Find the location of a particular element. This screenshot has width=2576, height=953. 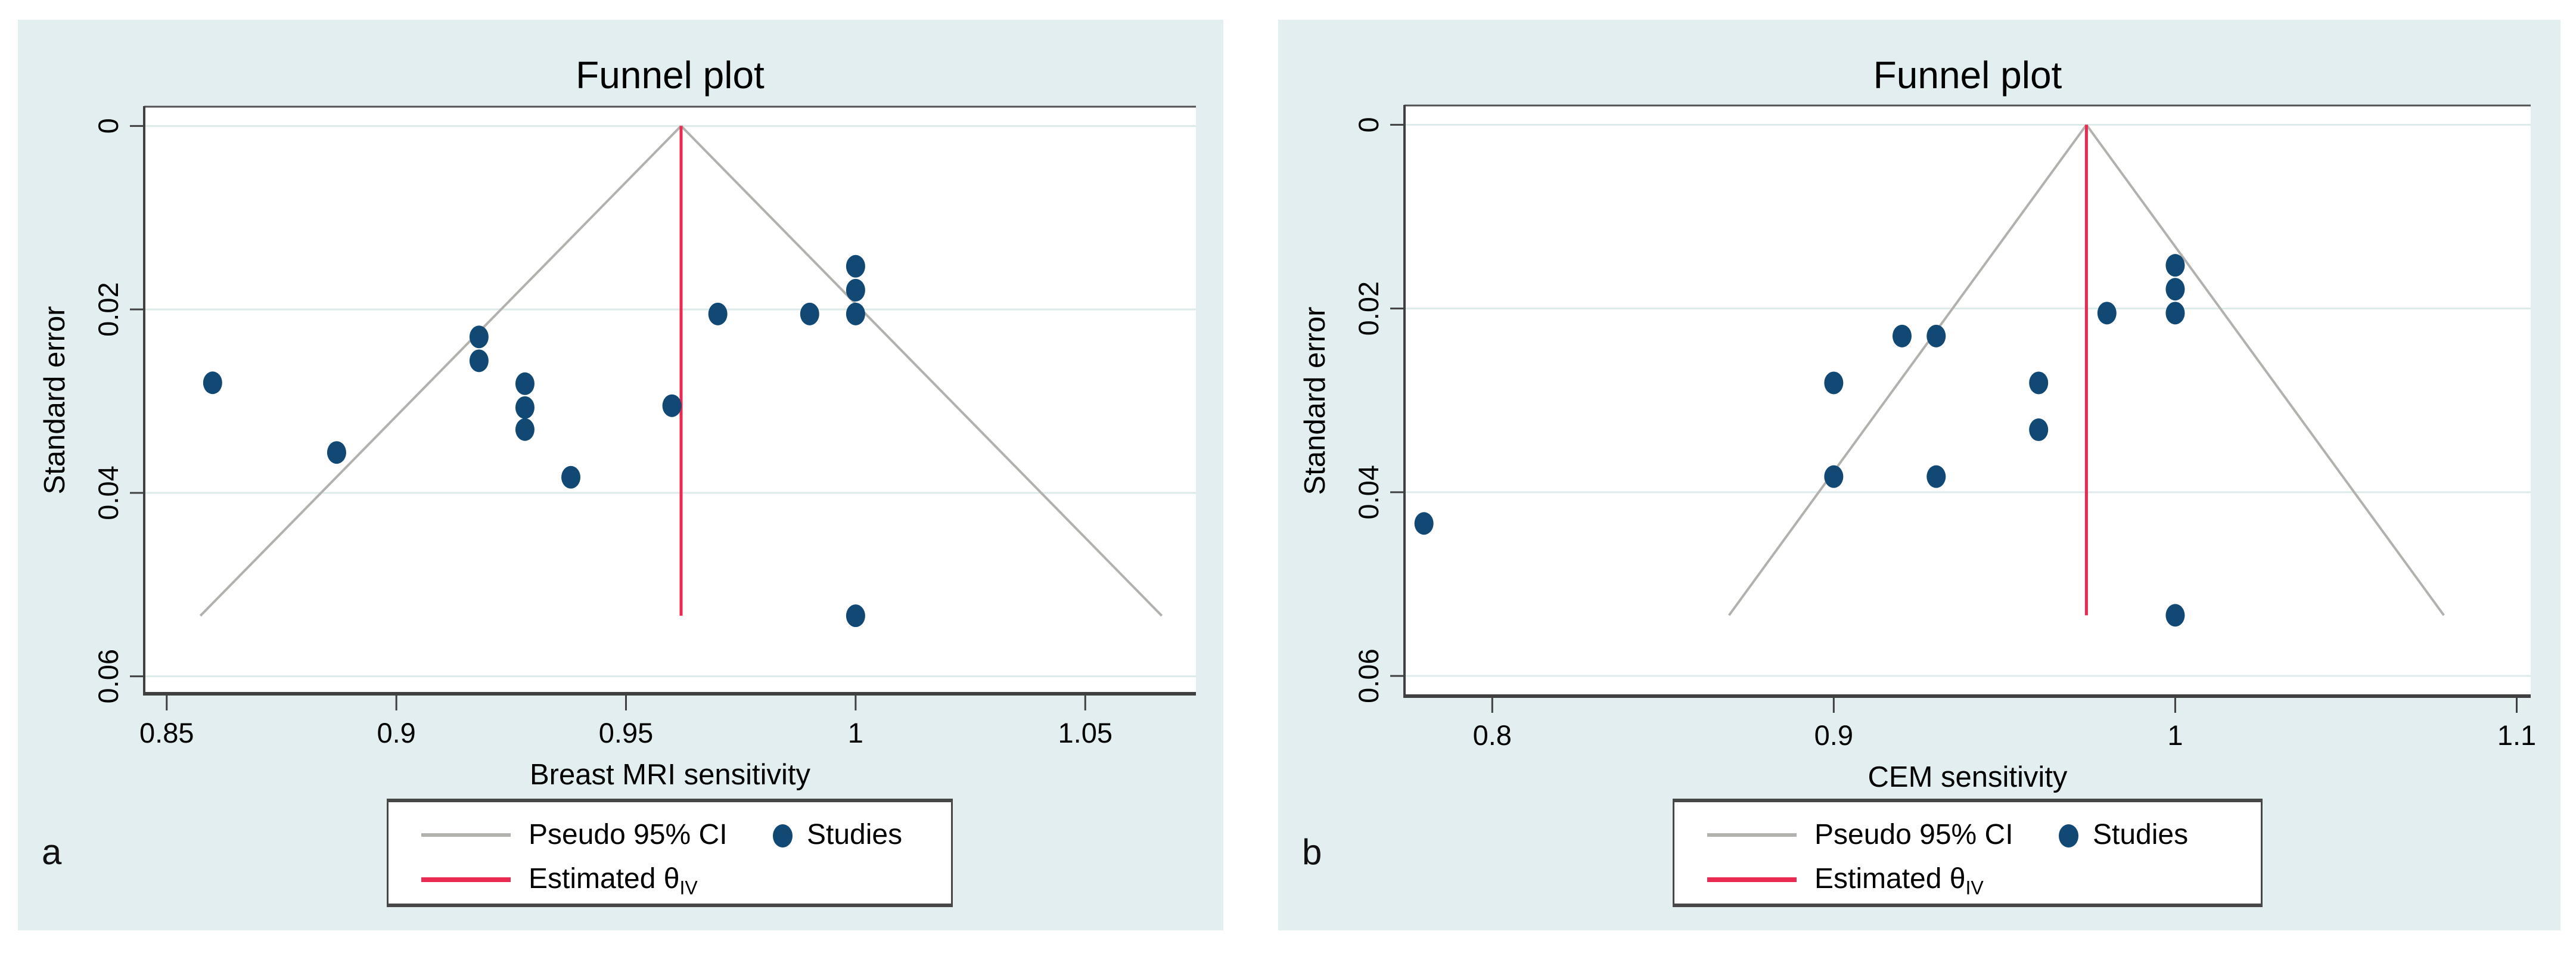

x-tick-label: 0.8 is located at coordinates (1492, 735).